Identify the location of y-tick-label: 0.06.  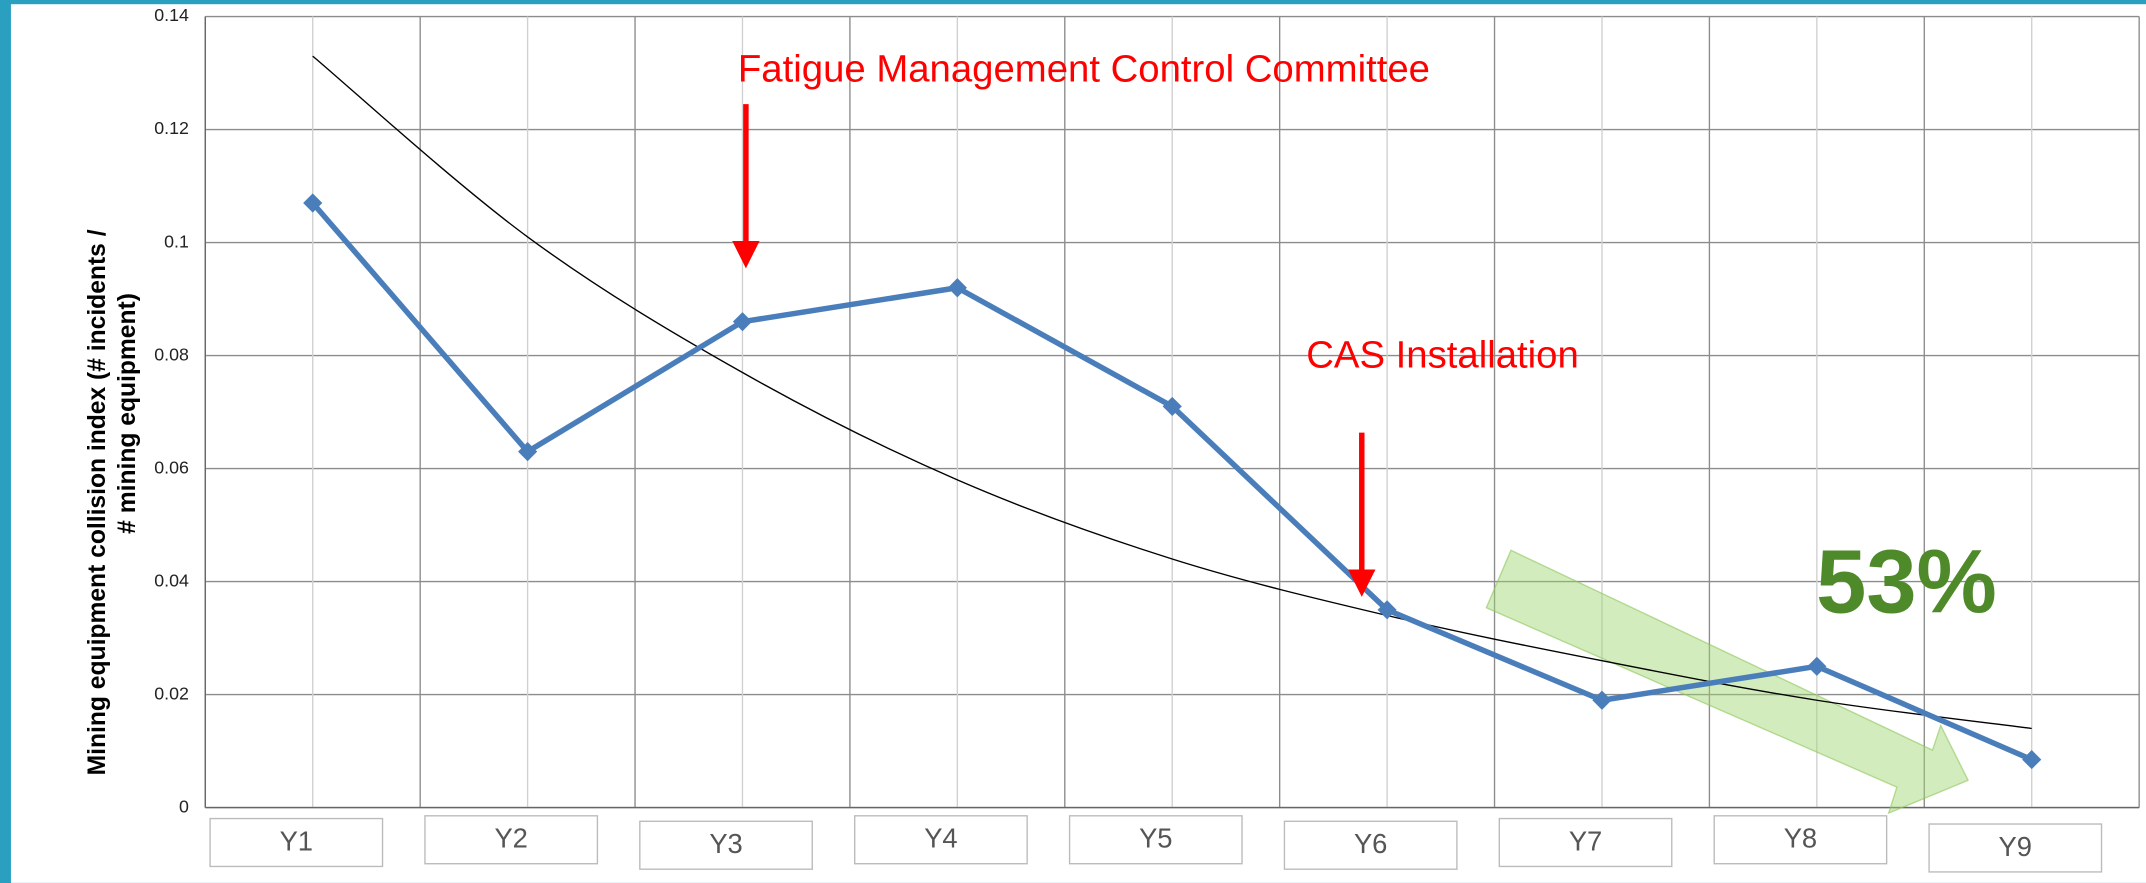
(171, 467).